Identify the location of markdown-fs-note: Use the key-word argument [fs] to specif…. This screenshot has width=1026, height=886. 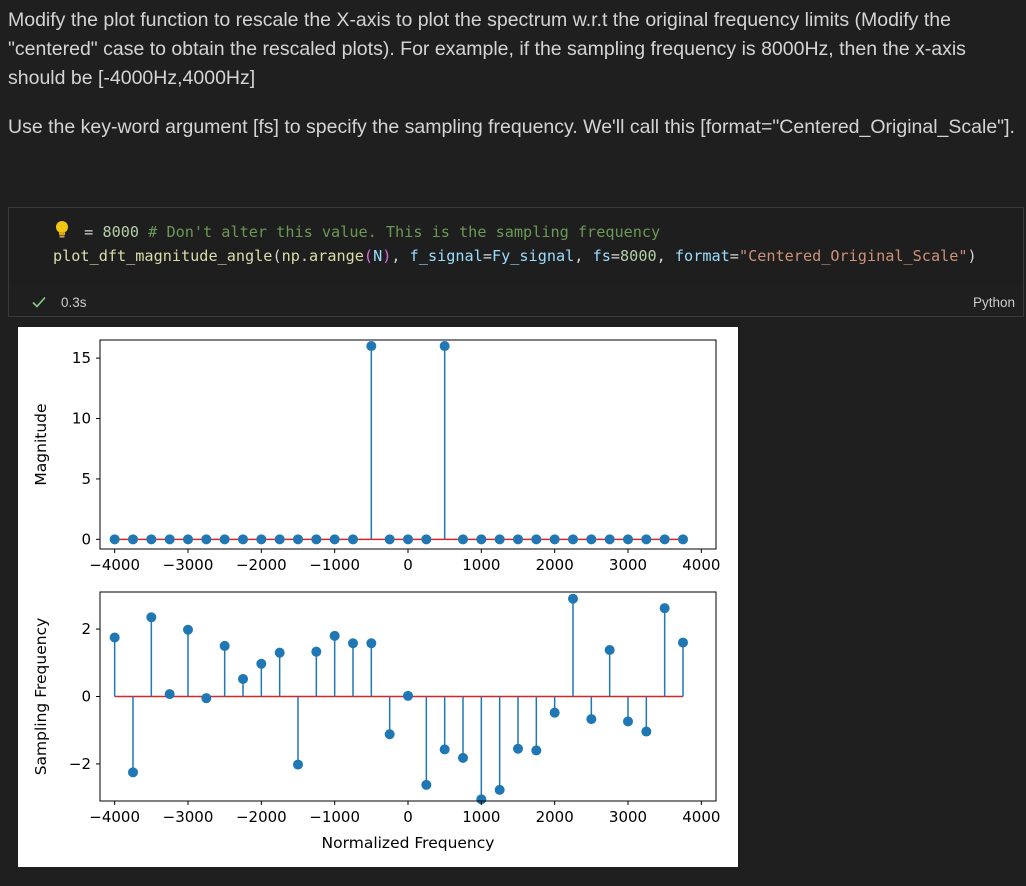
(511, 127).